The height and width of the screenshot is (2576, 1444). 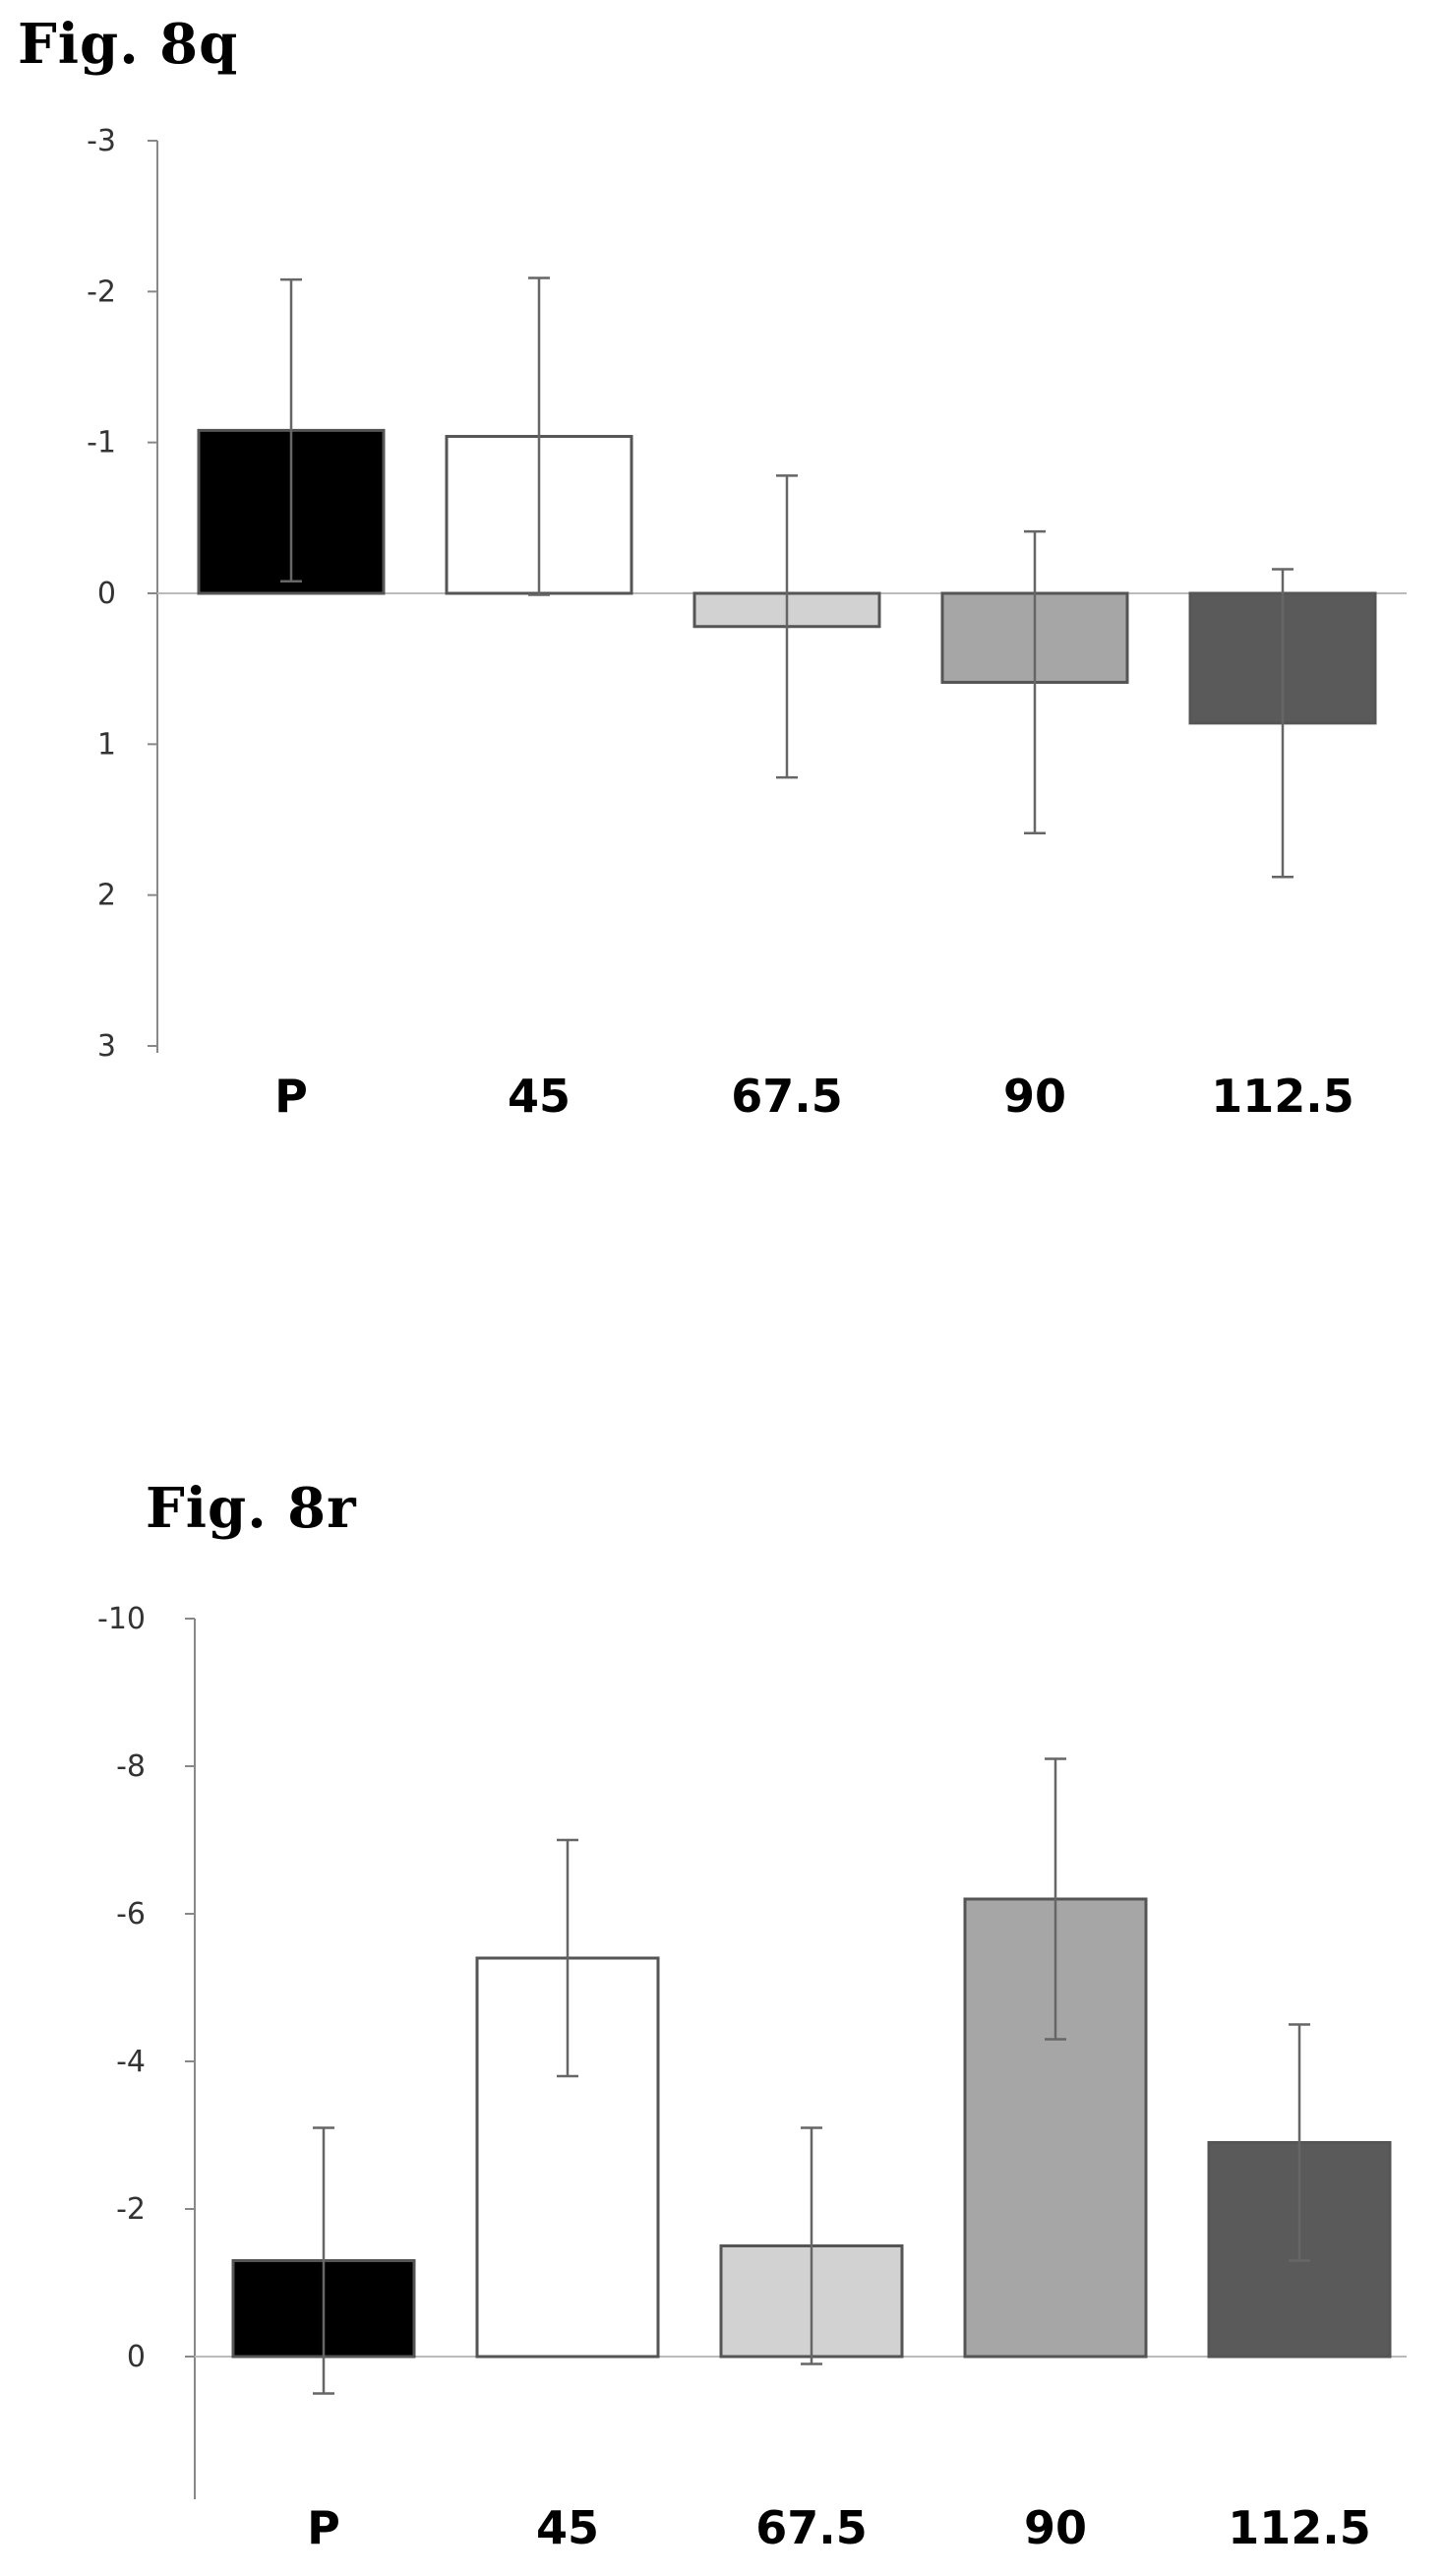 I want to click on y-tick-label: -1, so click(x=101, y=443).